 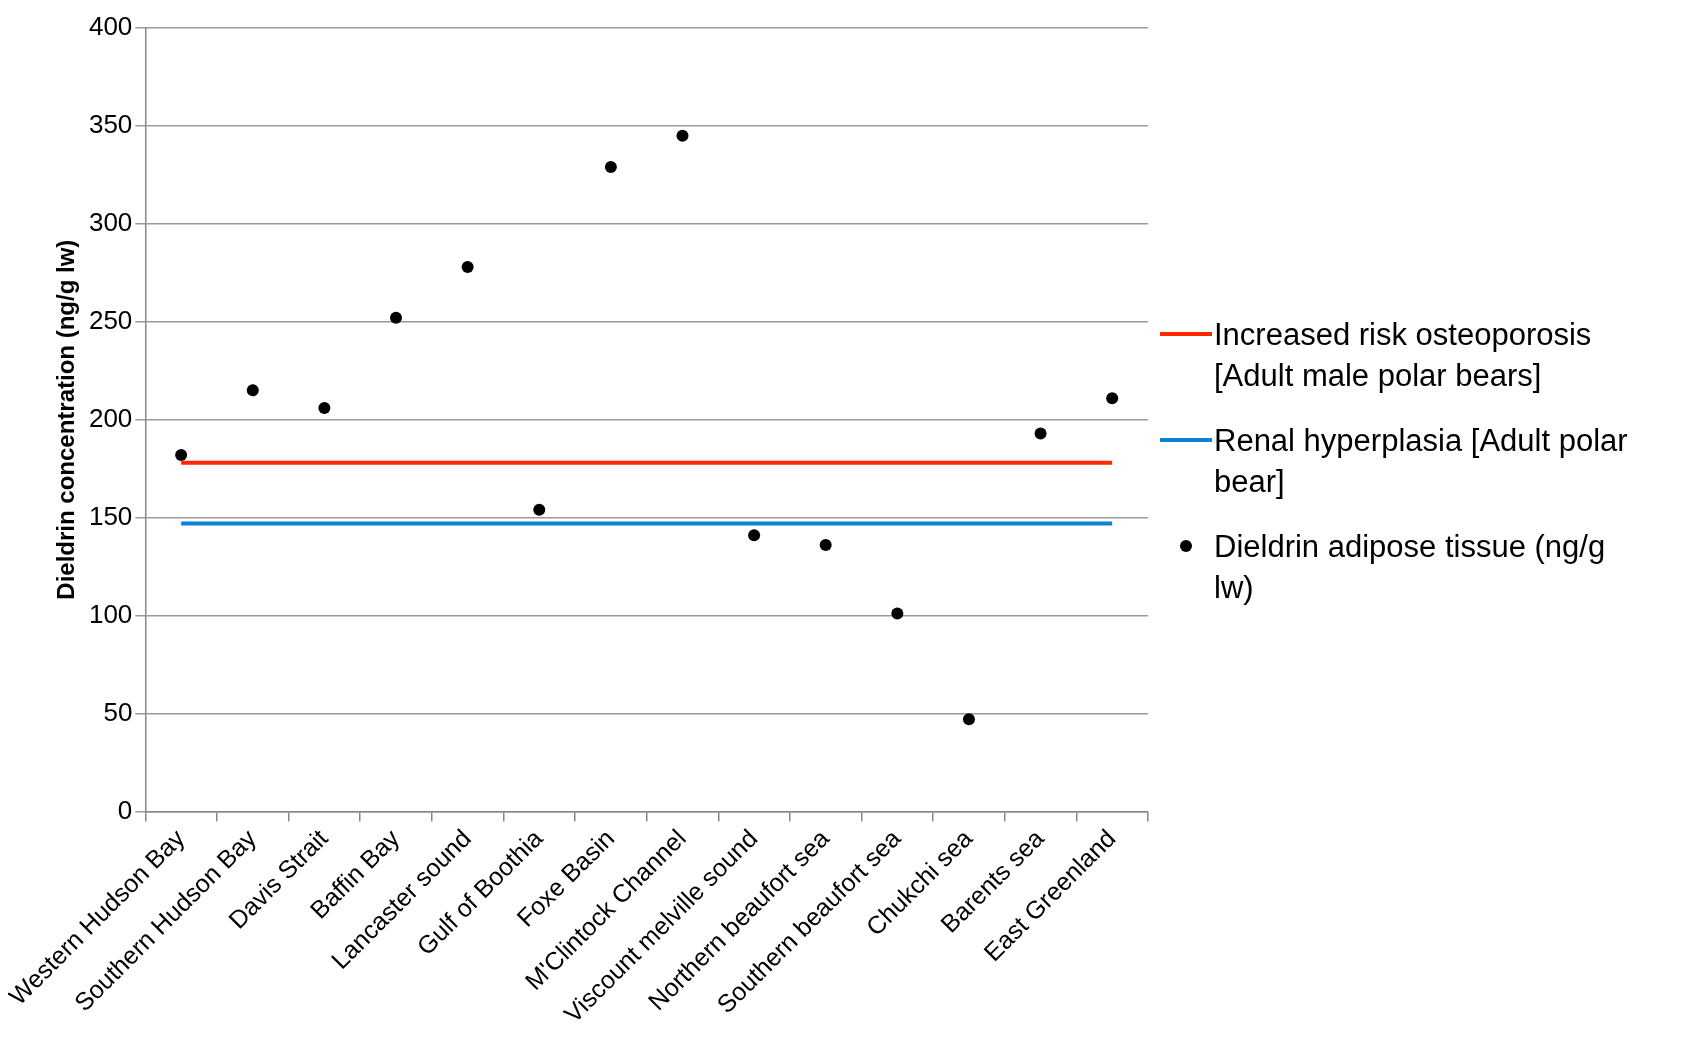 What do you see at coordinates (1421, 461) in the screenshot?
I see `legend-label: Renal hyperplasia [Adult polar bear]` at bounding box center [1421, 461].